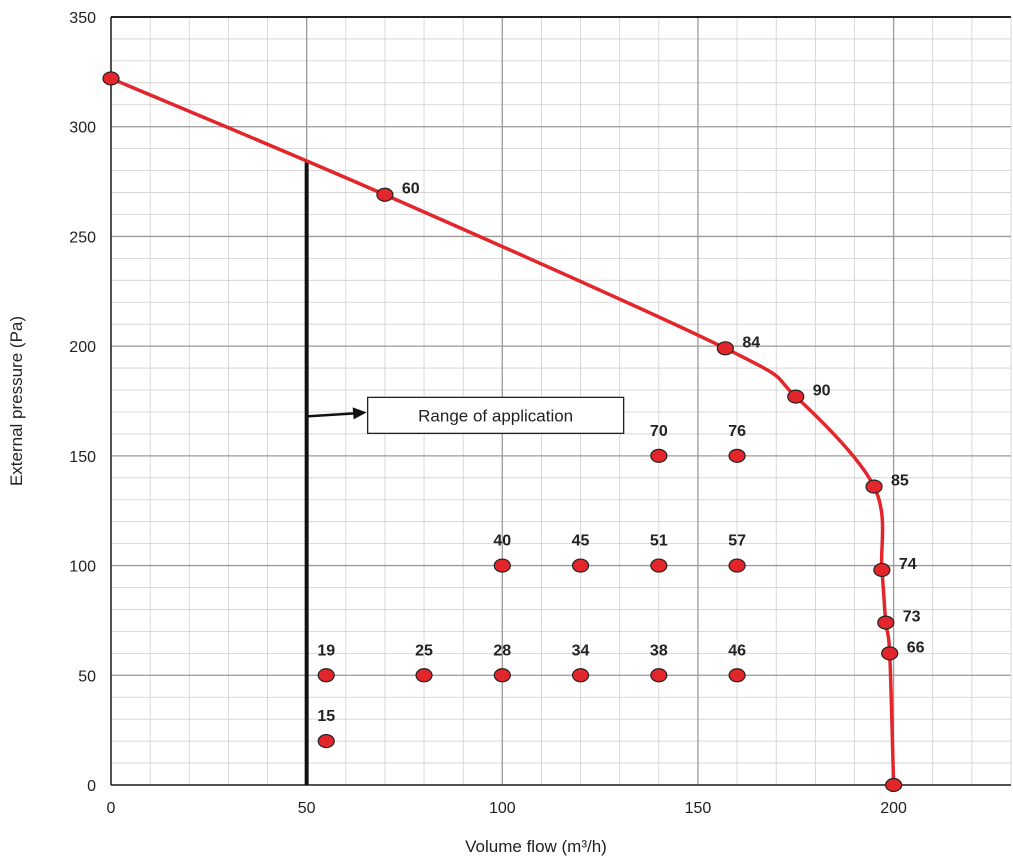  Describe the element at coordinates (908, 564) in the screenshot. I see `curve-point-label: 74` at that location.